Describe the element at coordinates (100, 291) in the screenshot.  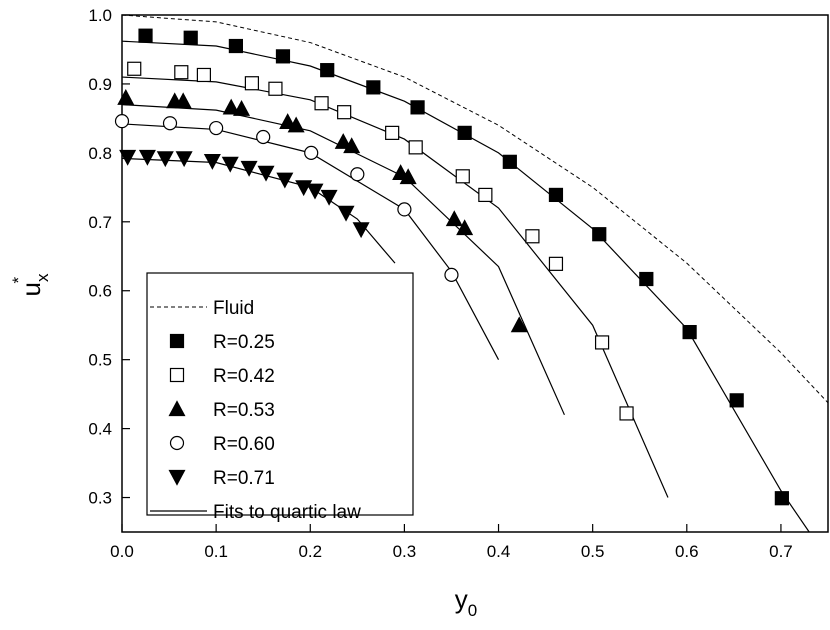
I see `y-tick-label: 0.6` at that location.